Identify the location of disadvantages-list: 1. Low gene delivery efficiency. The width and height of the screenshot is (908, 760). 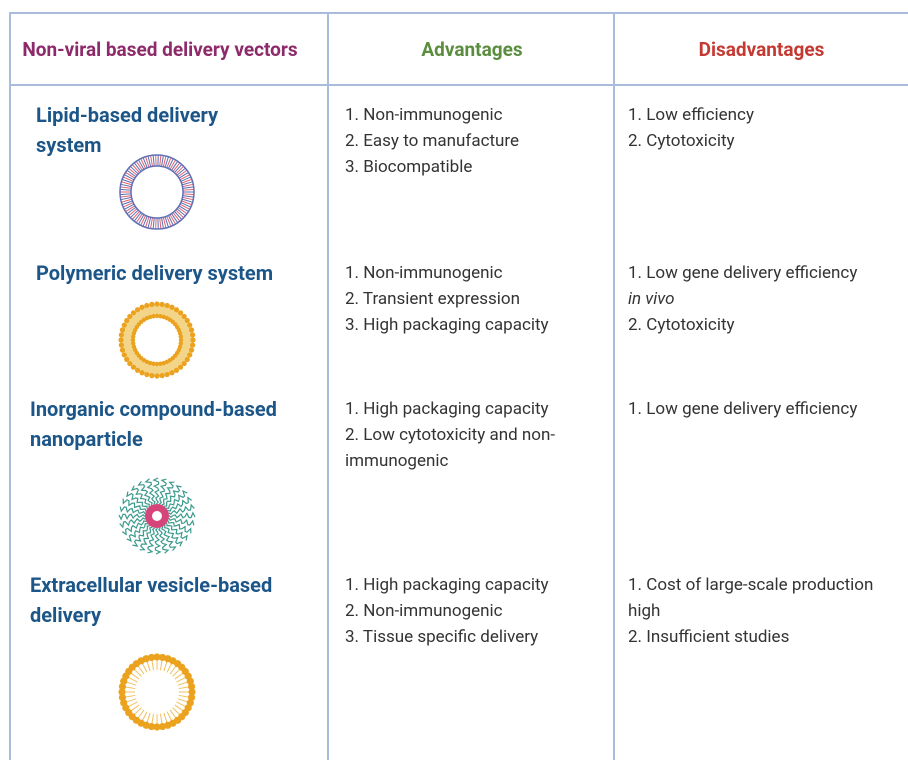
(764, 409).